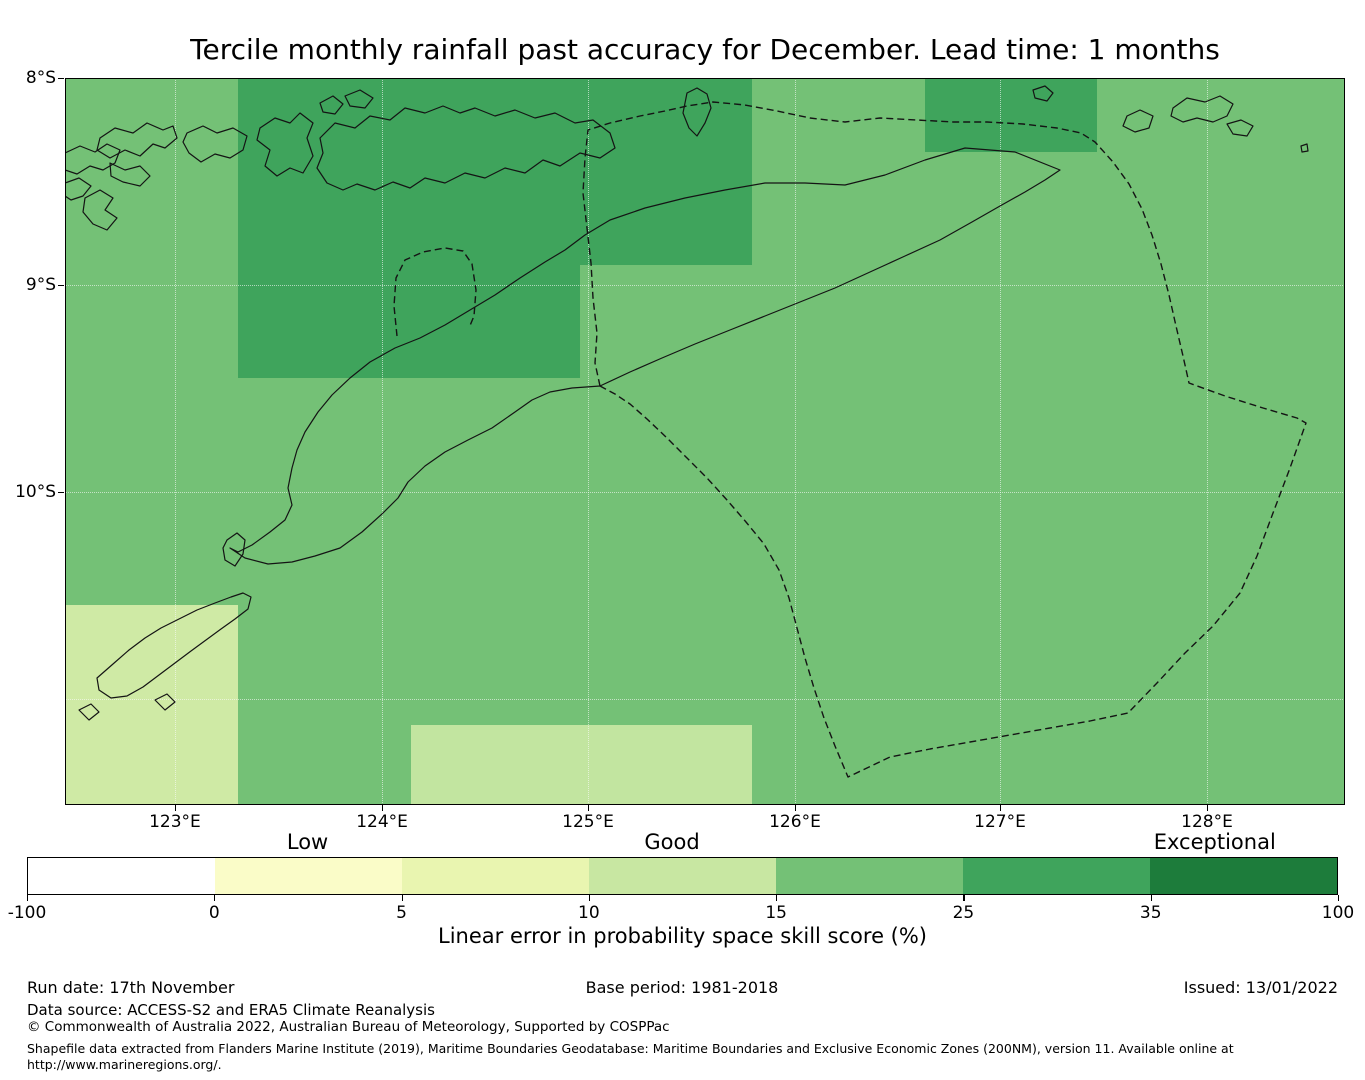 The image size is (1365, 1080). What do you see at coordinates (285, 144) in the screenshot?
I see `pantar-island-coastline` at bounding box center [285, 144].